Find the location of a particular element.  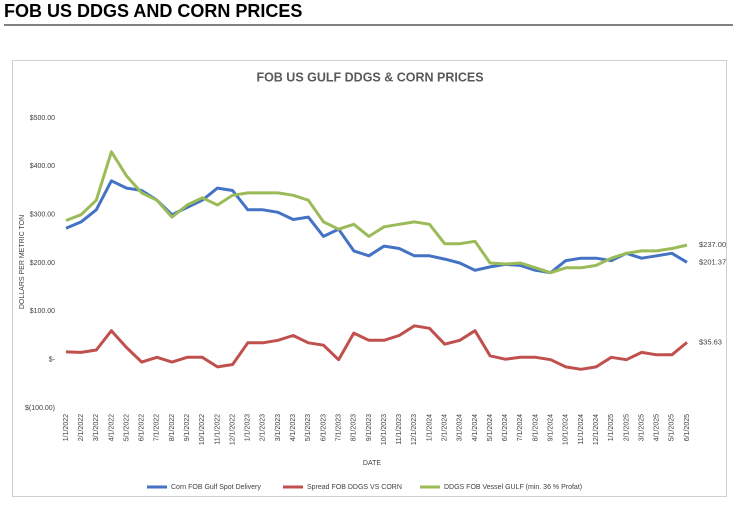

x-tick-label: 1/1/2024 is located at coordinates (429, 427).